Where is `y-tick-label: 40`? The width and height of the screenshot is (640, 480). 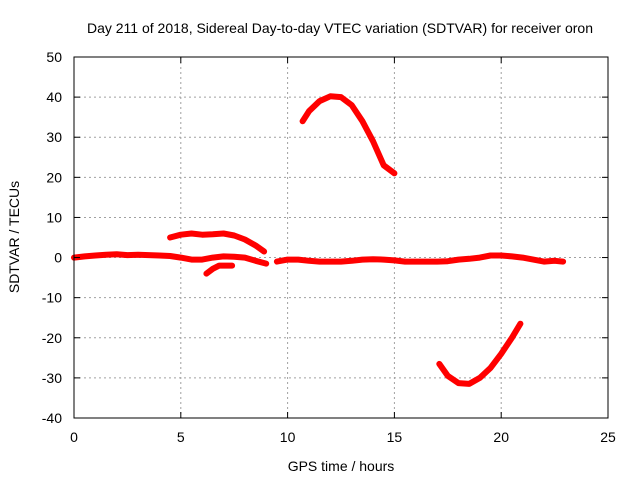
y-tick-label: 40 is located at coordinates (54, 97).